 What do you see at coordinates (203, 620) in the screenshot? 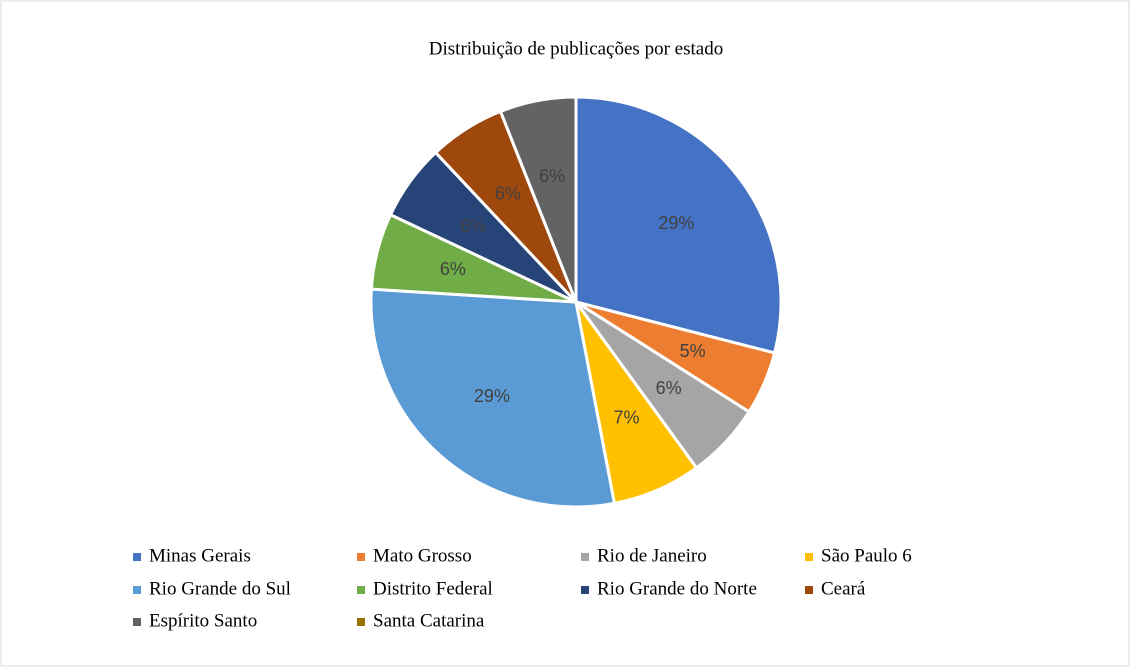
I see `legend-label: Espírito Santo` at bounding box center [203, 620].